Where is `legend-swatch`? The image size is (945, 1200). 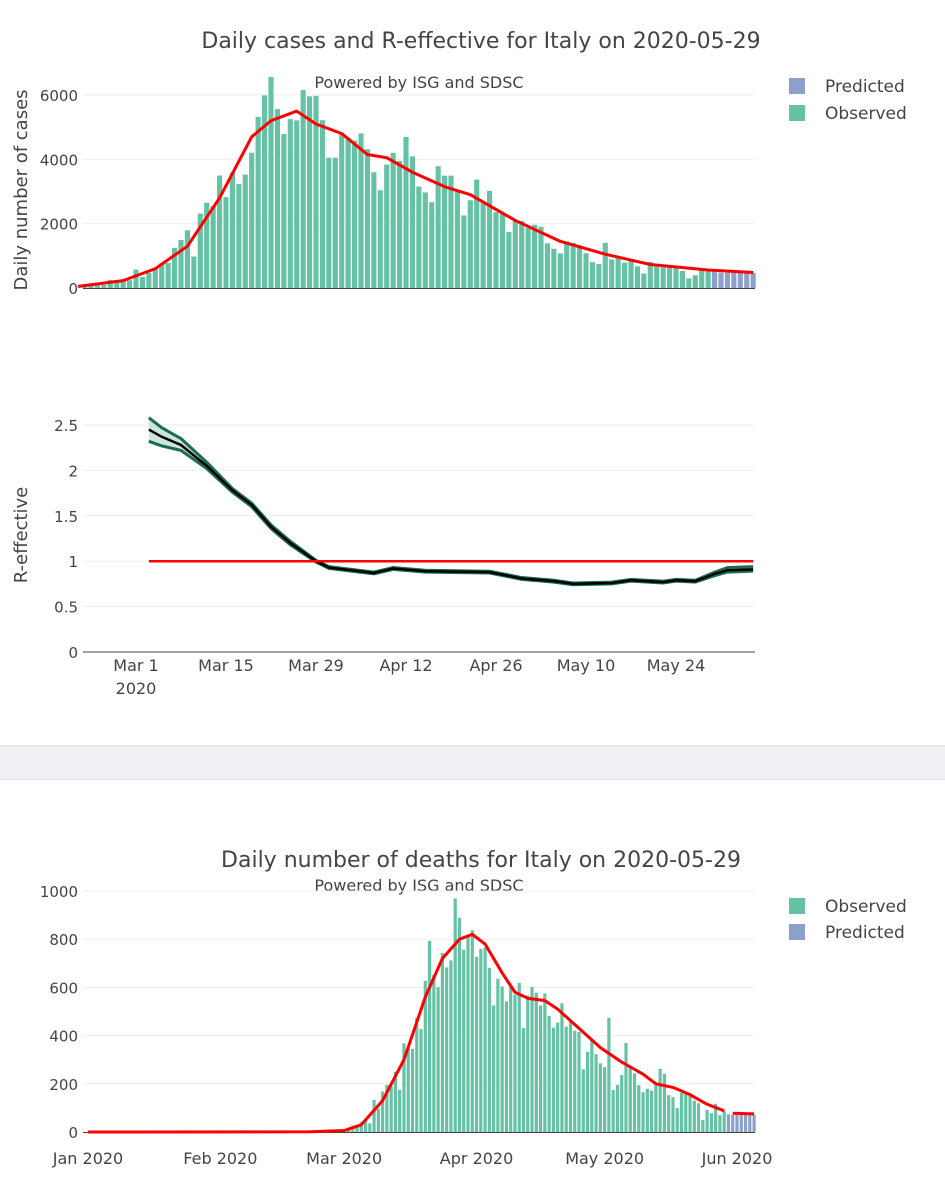 legend-swatch is located at coordinates (797, 113).